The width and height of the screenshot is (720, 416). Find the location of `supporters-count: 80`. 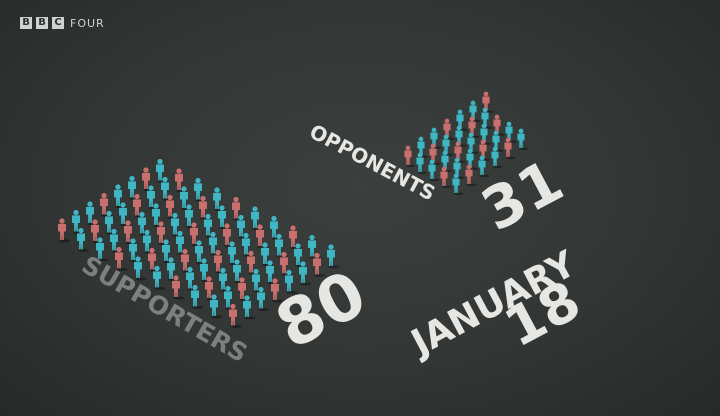

supporters-count: 80 is located at coordinates (321, 310).